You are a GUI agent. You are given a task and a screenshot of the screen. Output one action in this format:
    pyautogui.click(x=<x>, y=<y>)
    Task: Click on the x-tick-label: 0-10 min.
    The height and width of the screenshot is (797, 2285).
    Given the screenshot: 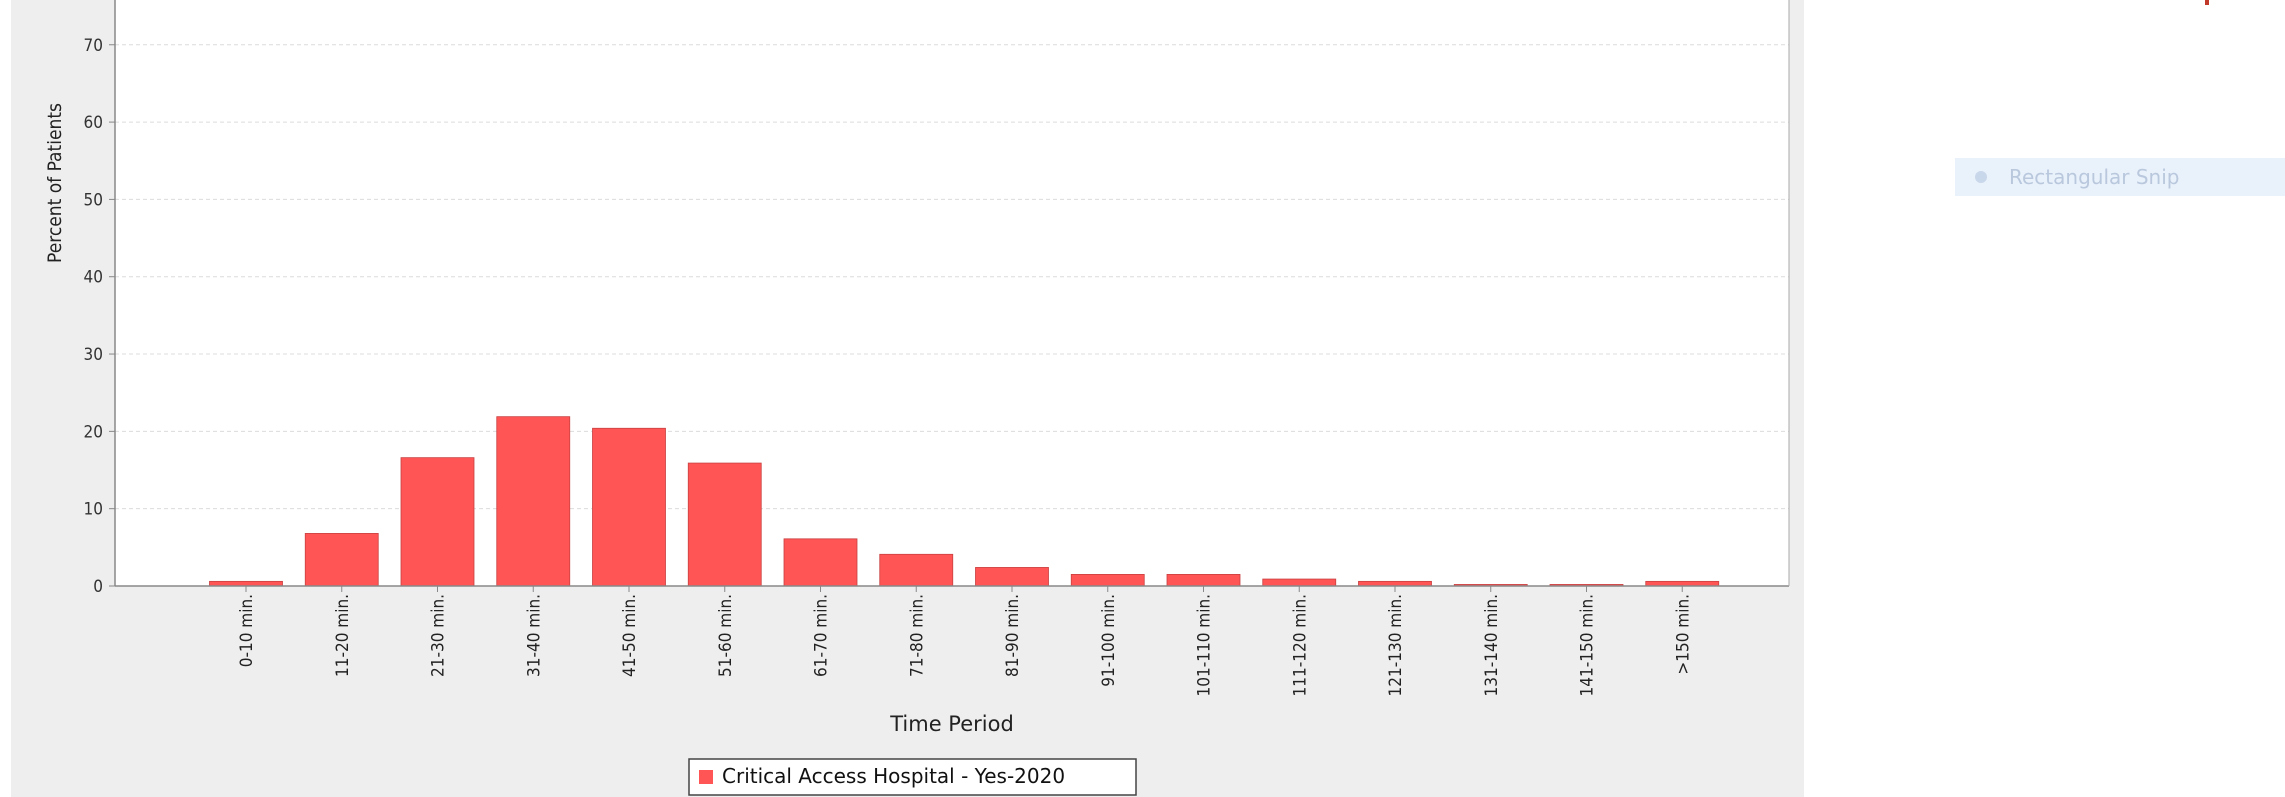 What is the action you would take?
    pyautogui.click(x=247, y=630)
    